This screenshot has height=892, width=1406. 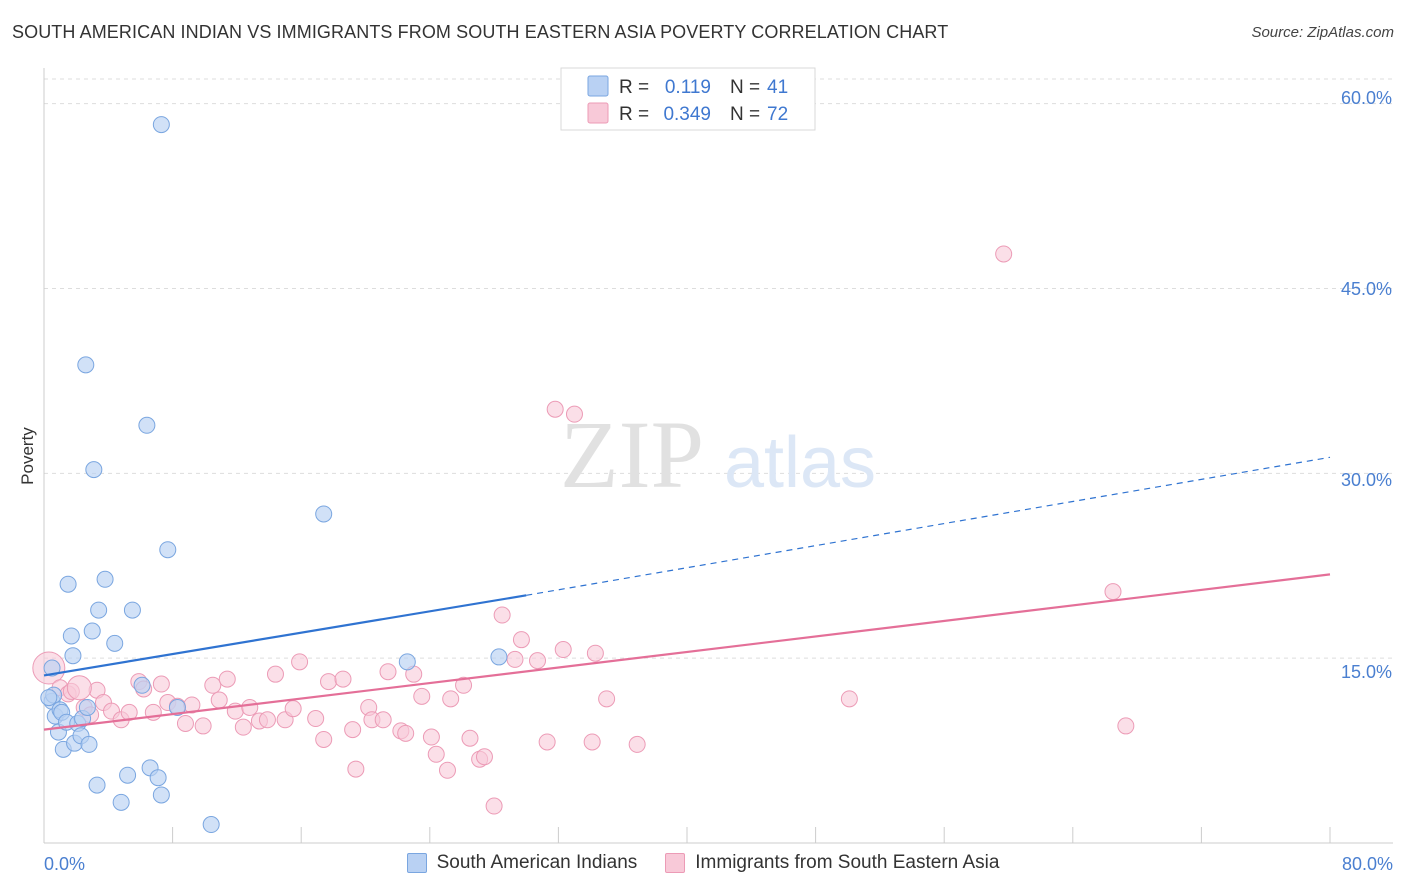 I want to click on x-axis-ticks, so click(x=687, y=835).